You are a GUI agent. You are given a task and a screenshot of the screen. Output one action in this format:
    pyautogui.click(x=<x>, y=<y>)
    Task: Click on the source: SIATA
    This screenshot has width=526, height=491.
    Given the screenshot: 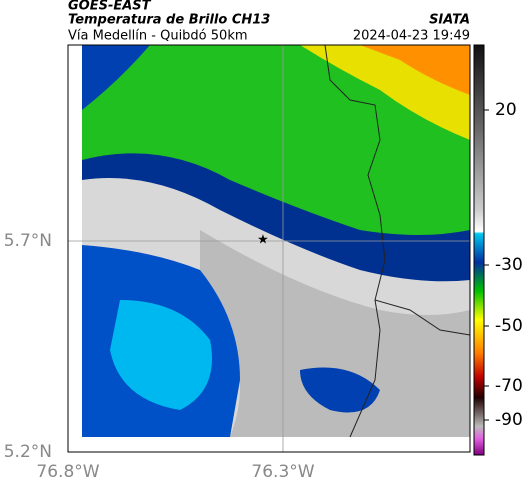 What is the action you would take?
    pyautogui.click(x=449, y=20)
    